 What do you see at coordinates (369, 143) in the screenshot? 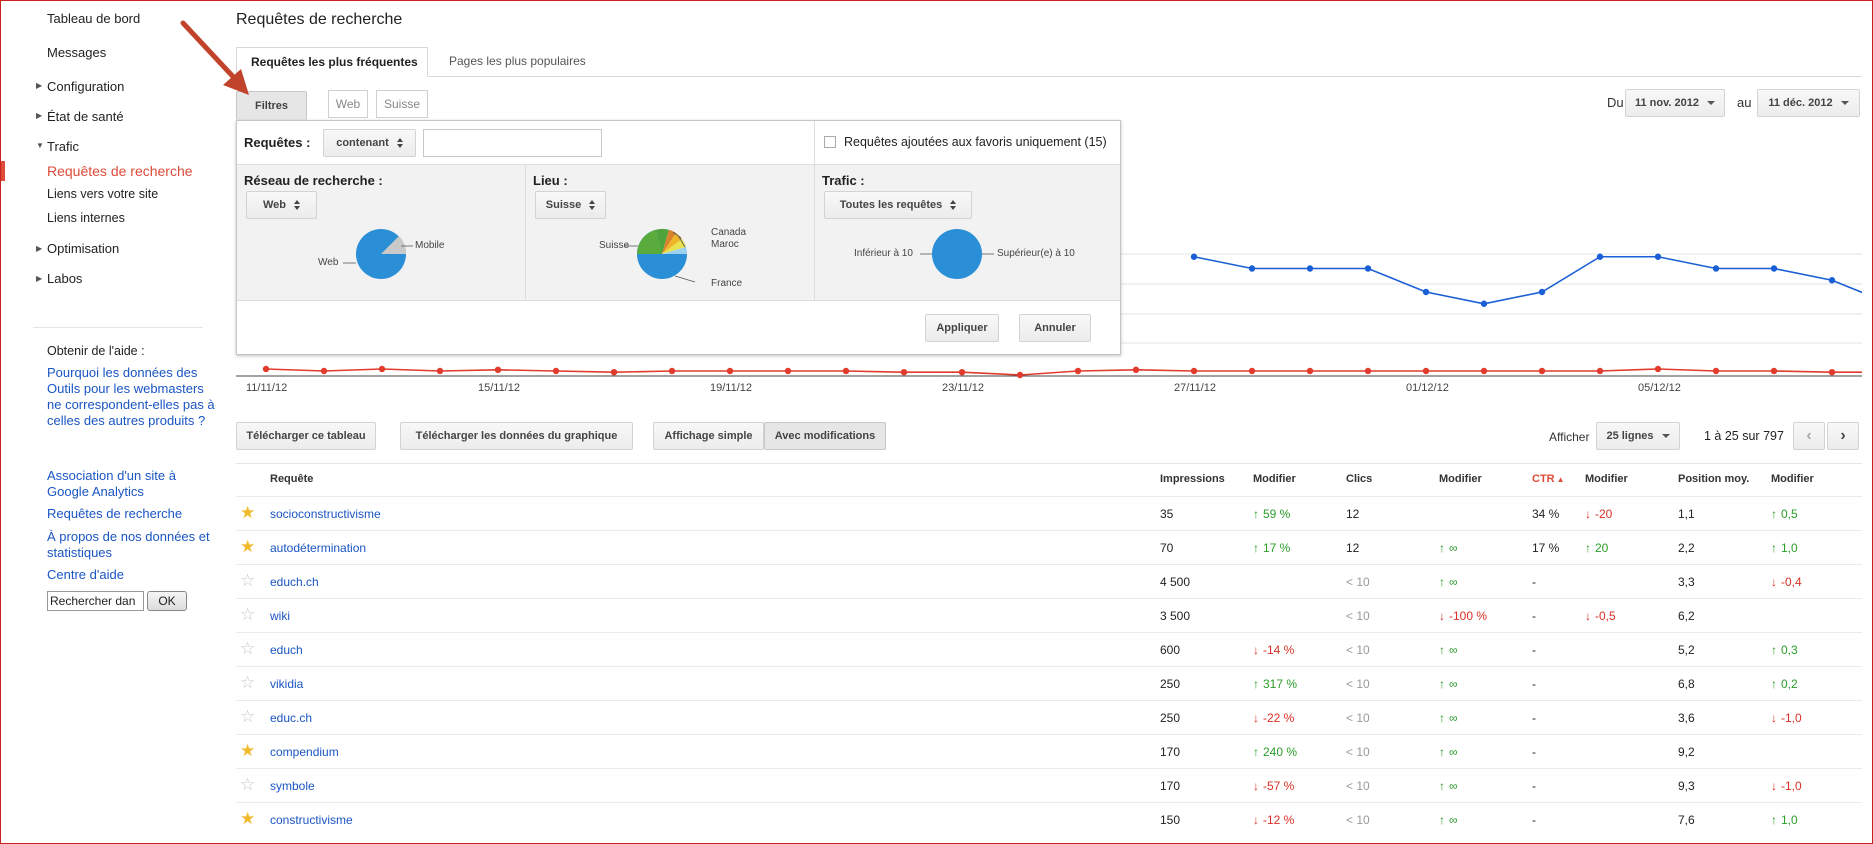
I see `requetes-operator-select: contenant` at bounding box center [369, 143].